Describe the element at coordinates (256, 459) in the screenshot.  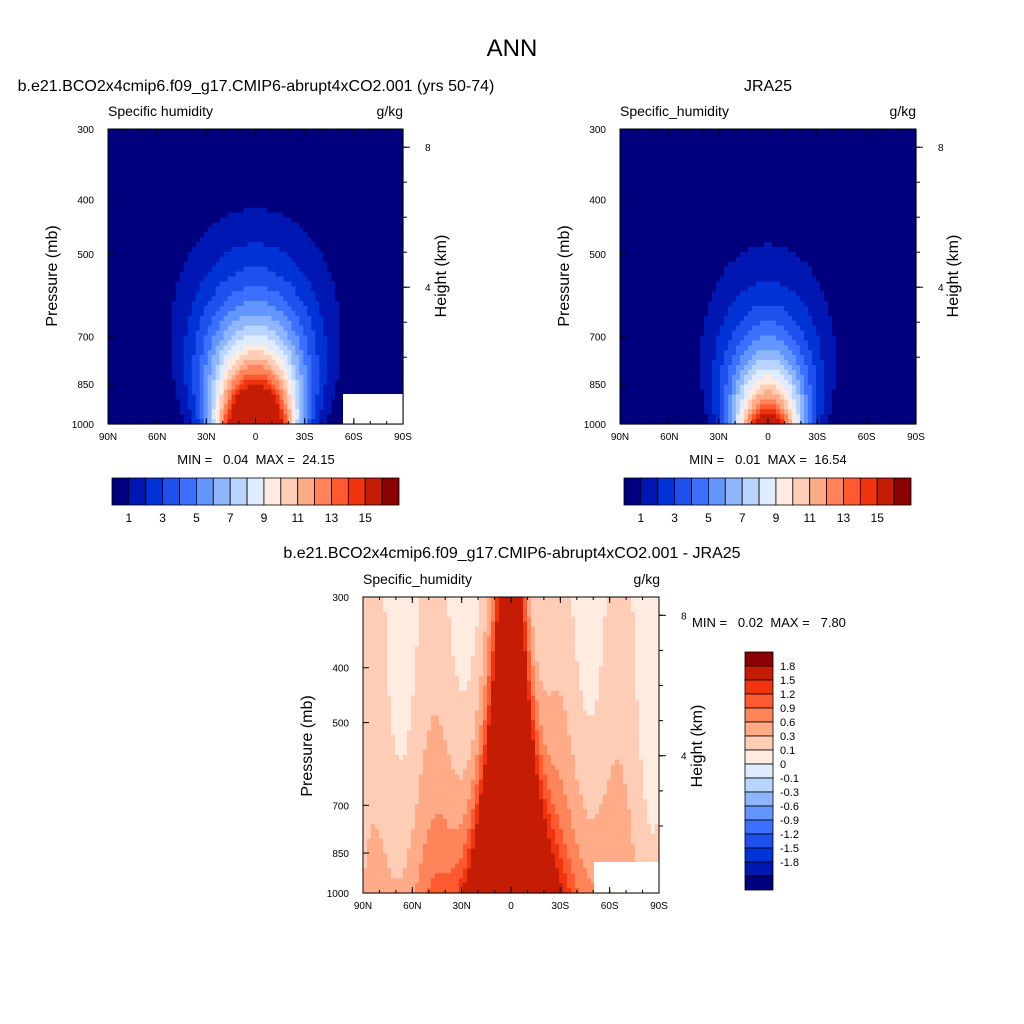
I see `panel-model-minmax: MIN = 0.04 MAX = 24.15` at that location.